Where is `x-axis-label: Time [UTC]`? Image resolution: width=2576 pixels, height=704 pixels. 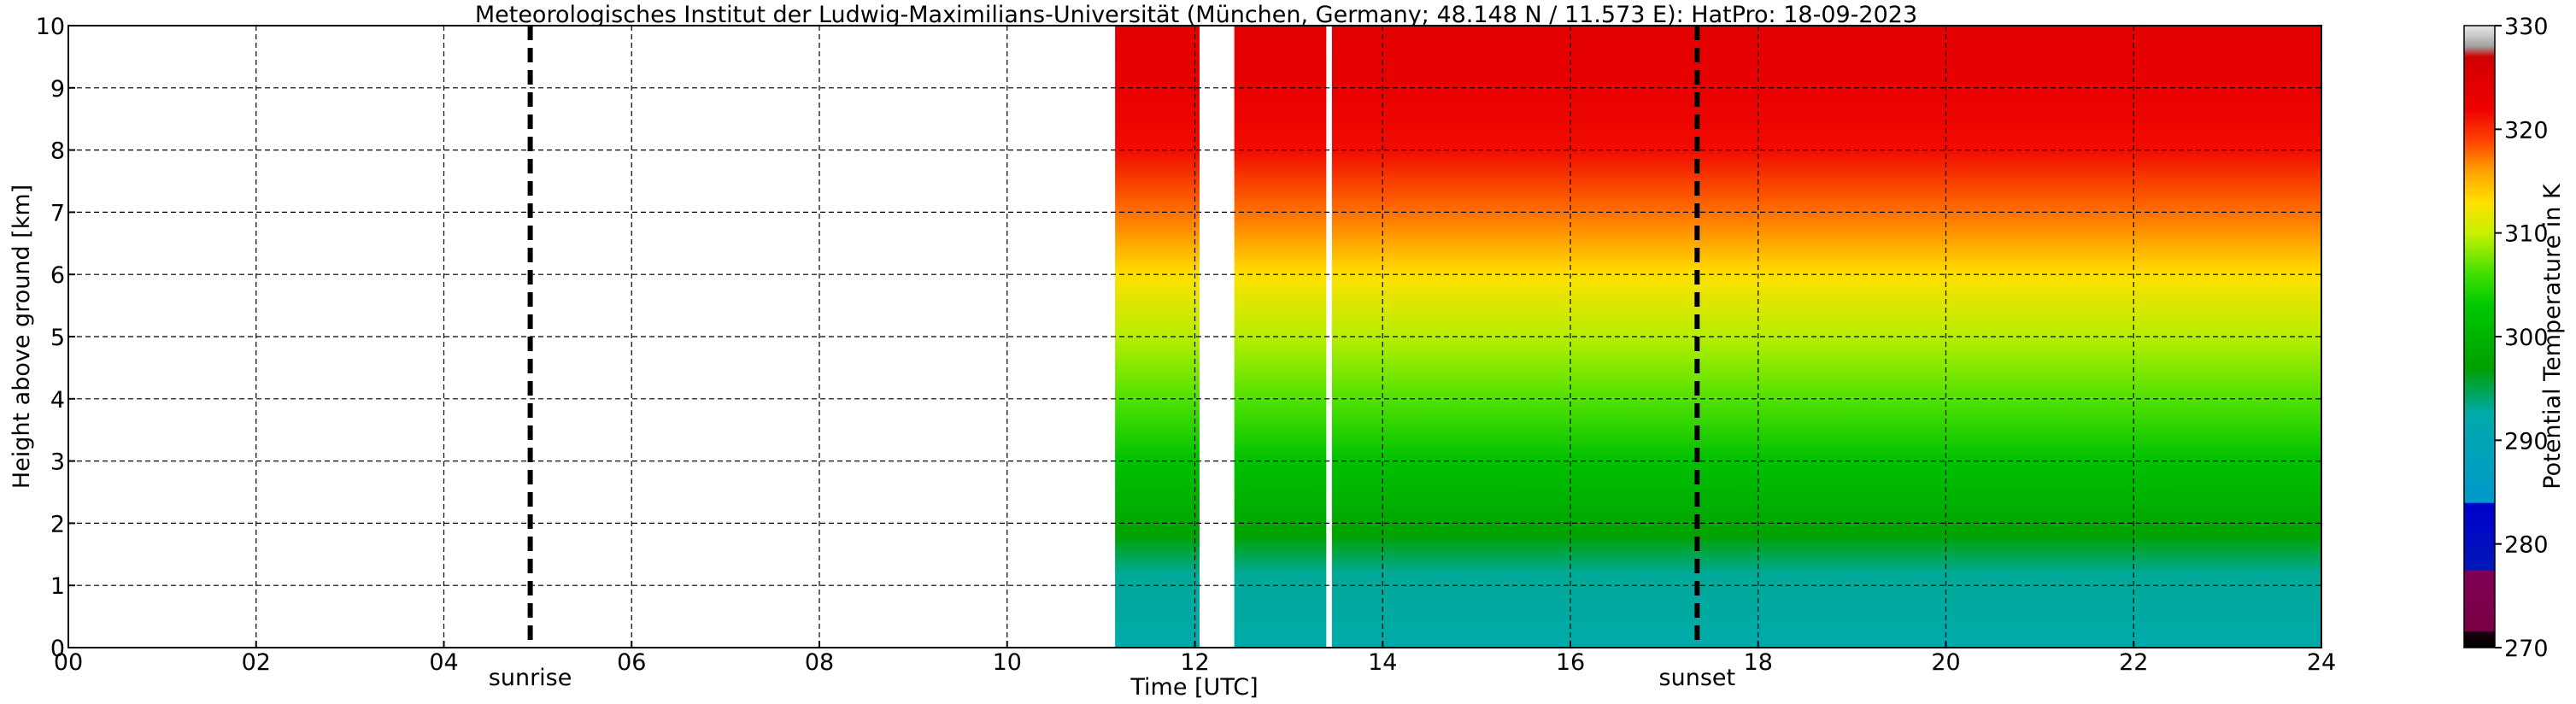
x-axis-label: Time [UTC] is located at coordinates (1194, 687).